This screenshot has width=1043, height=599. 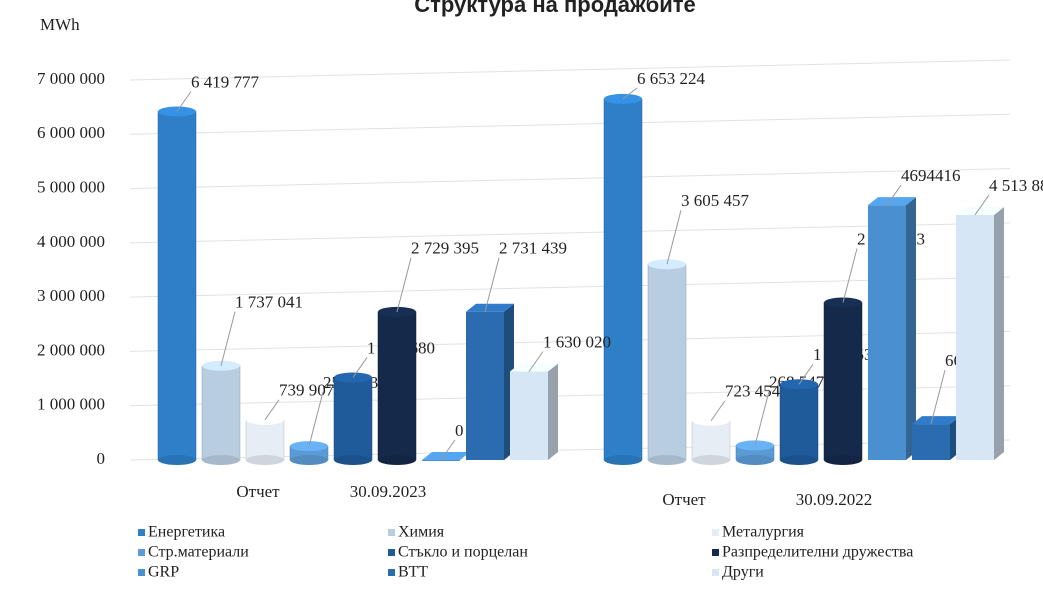 What do you see at coordinates (258, 491) in the screenshot?
I see `x-tick-label: Отчет` at bounding box center [258, 491].